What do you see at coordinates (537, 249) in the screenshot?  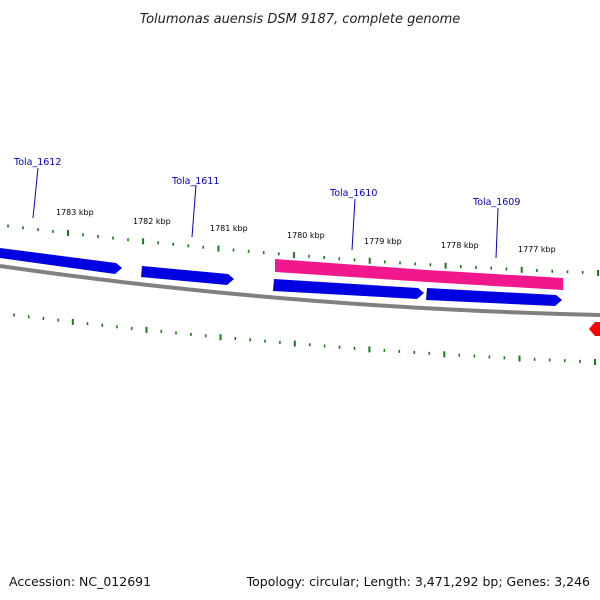 I see `kbp-label-1777: 1777 kbp` at bounding box center [537, 249].